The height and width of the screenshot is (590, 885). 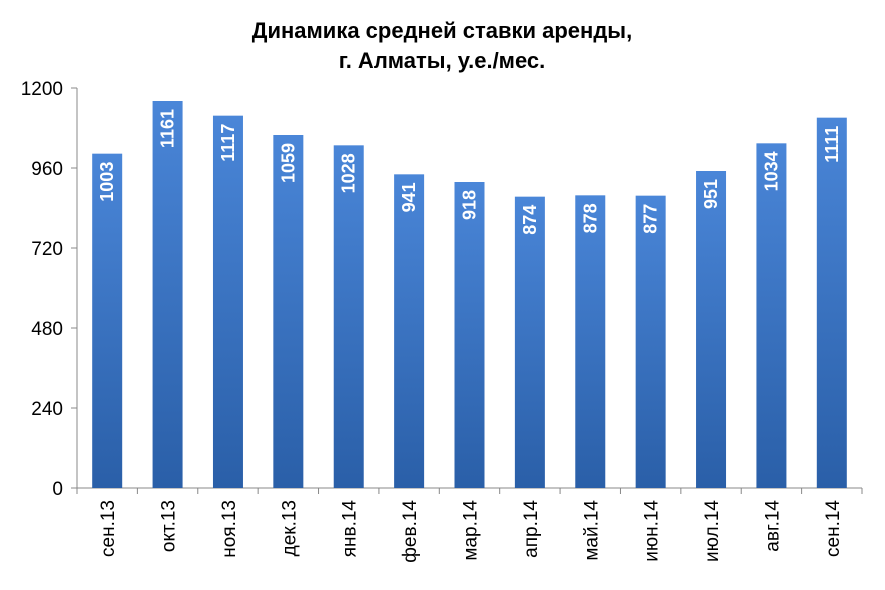 I want to click on y-tick-label: 240, so click(x=47, y=409).